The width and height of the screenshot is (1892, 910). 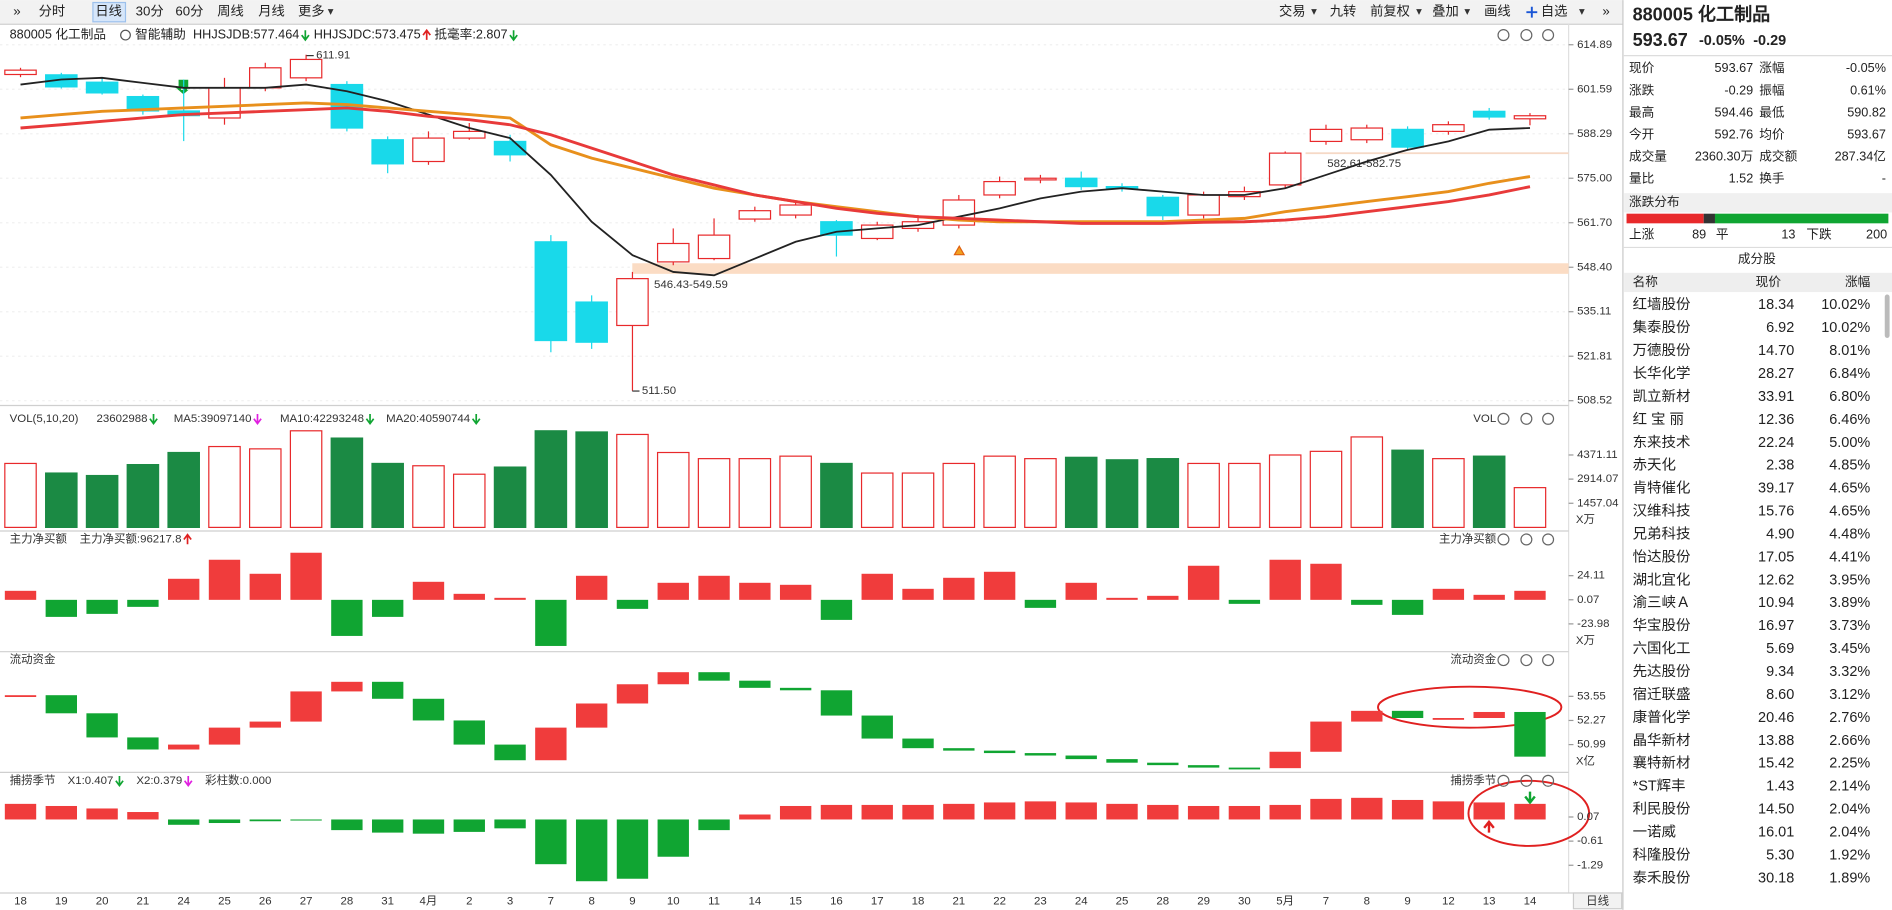 What do you see at coordinates (1642, 235) in the screenshot?
I see `dist-label: 上涨` at bounding box center [1642, 235].